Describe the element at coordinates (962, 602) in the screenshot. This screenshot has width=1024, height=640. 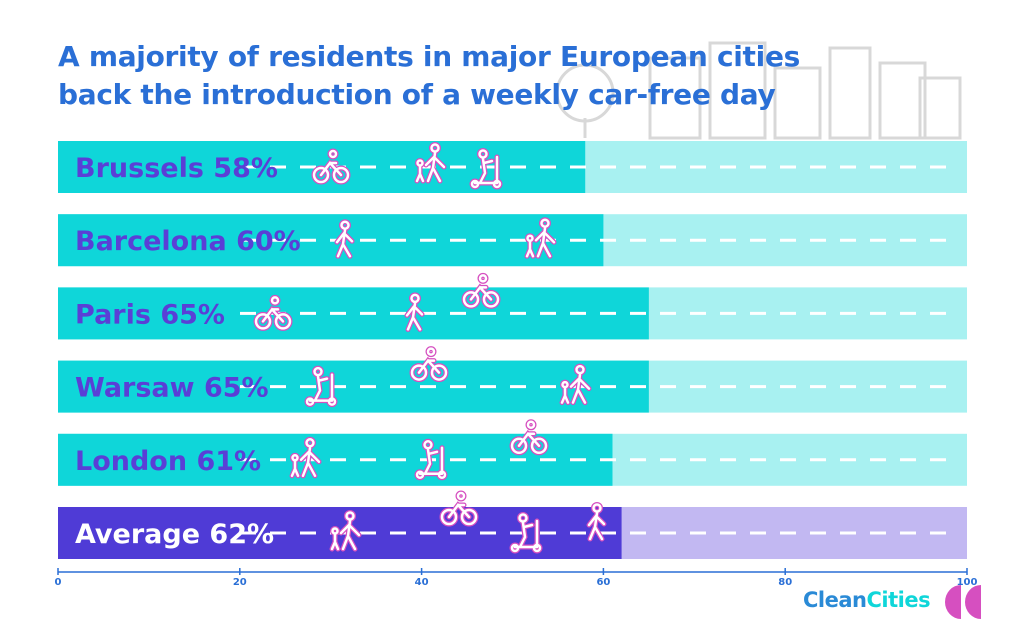
I see `logo-mark-icon` at that location.